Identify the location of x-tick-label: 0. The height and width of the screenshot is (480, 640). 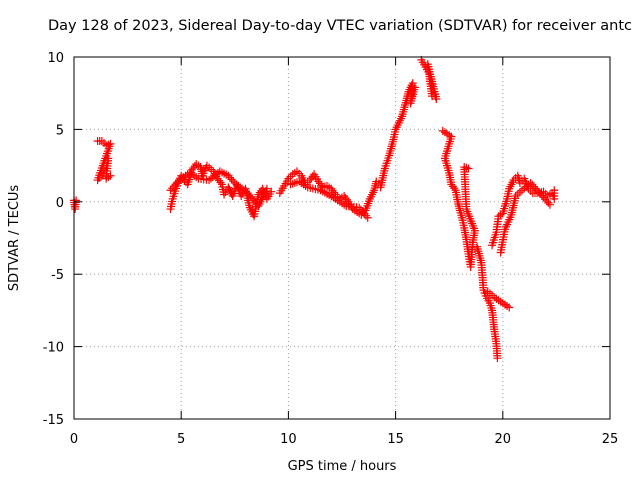
(74, 439).